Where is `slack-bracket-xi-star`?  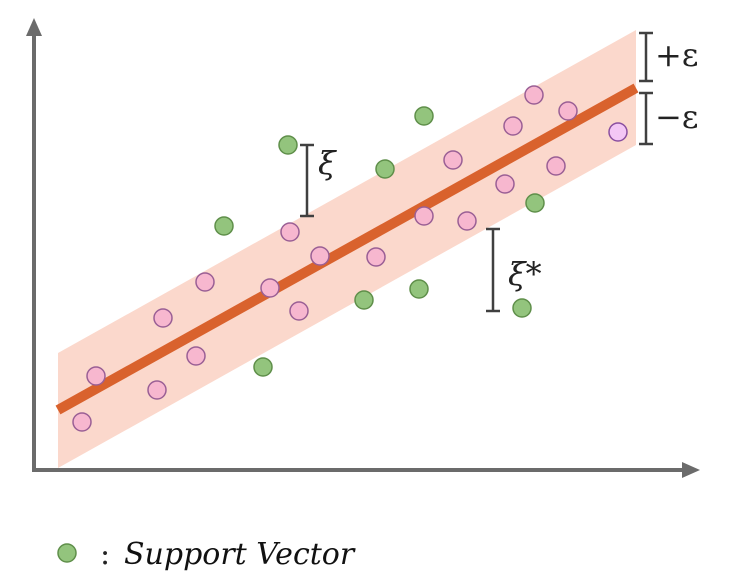
slack-bracket-xi-star is located at coordinates (493, 270).